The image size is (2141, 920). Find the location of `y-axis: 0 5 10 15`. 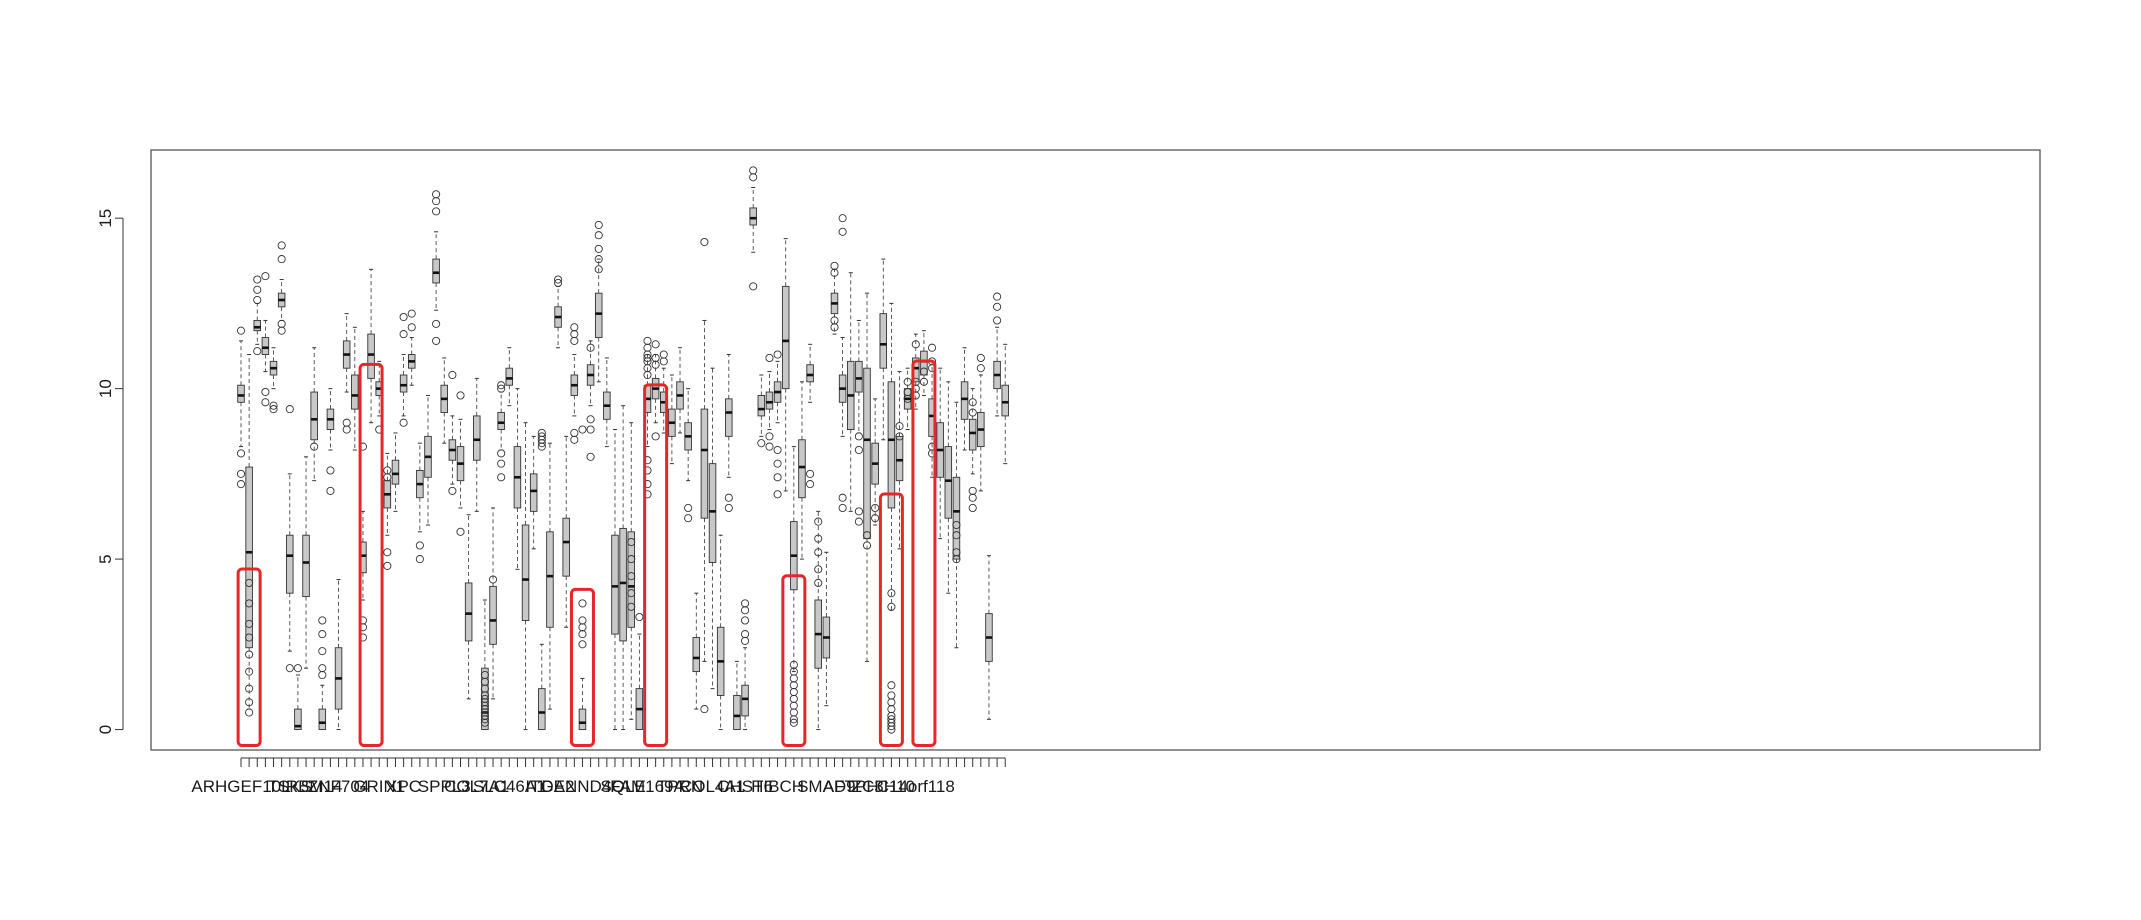

y-axis: 0 5 10 15 is located at coordinates (110, 471).